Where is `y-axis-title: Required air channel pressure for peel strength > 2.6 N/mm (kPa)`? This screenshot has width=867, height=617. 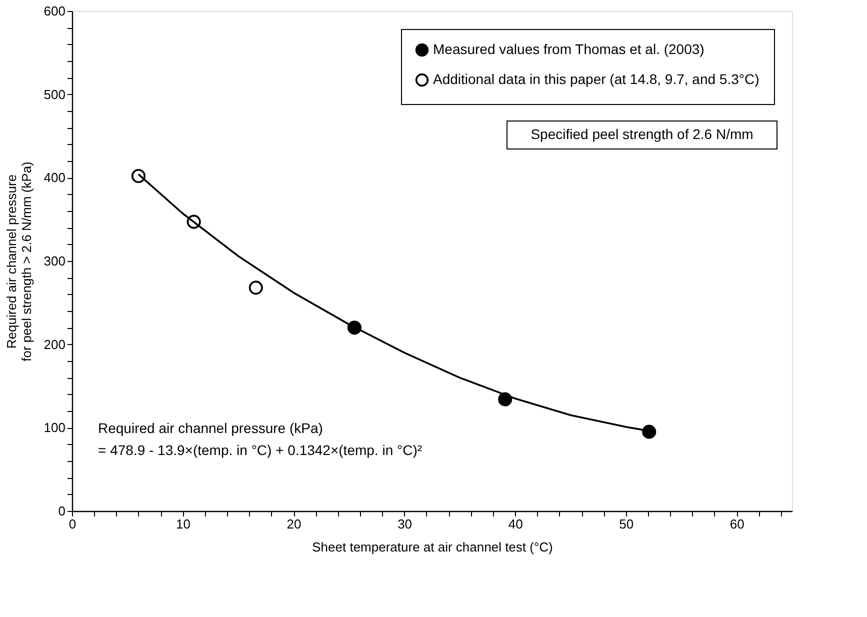
y-axis-title: Required air channel pressure for peel strength > 2.6 N/mm (kPa) is located at coordinates (19, 262).